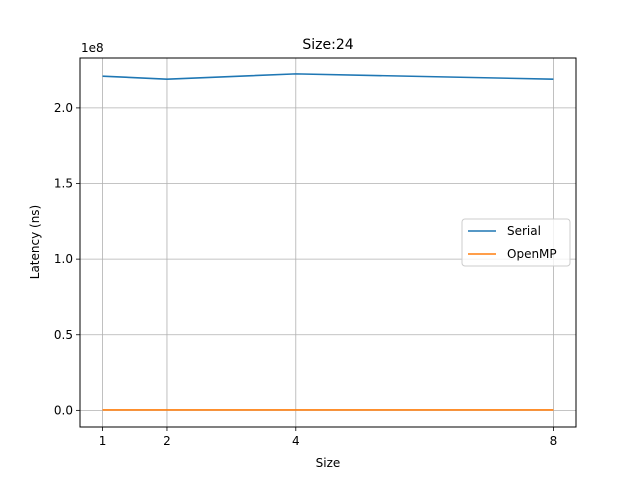 This screenshot has height=480, width=640. What do you see at coordinates (63, 410) in the screenshot?
I see `y-tick-label: 0.0` at bounding box center [63, 410].